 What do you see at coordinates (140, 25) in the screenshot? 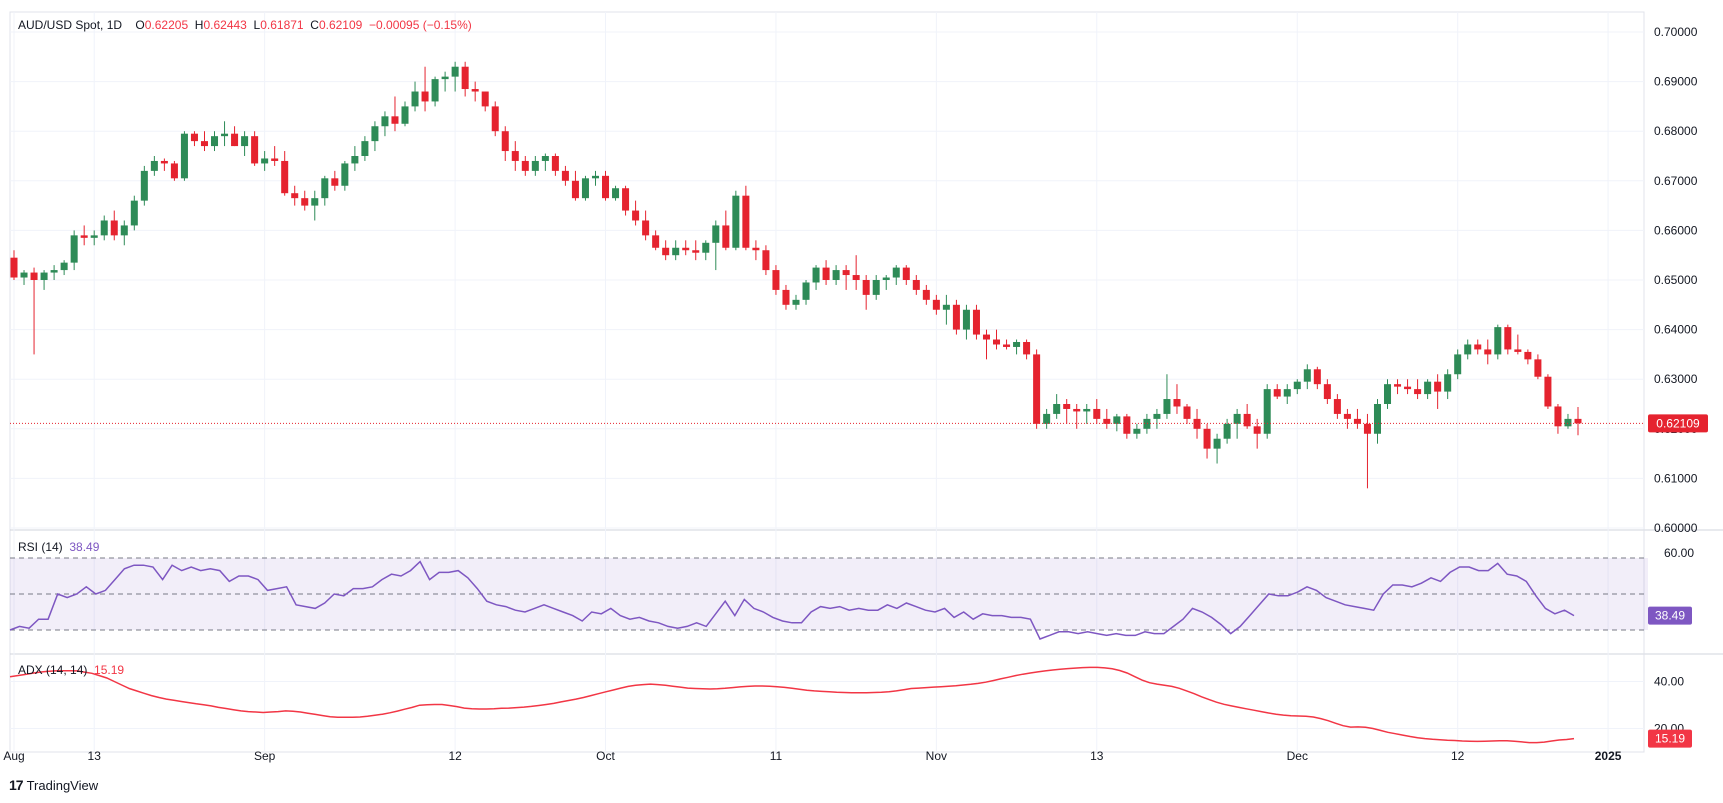
I see `open-label: O` at bounding box center [140, 25].